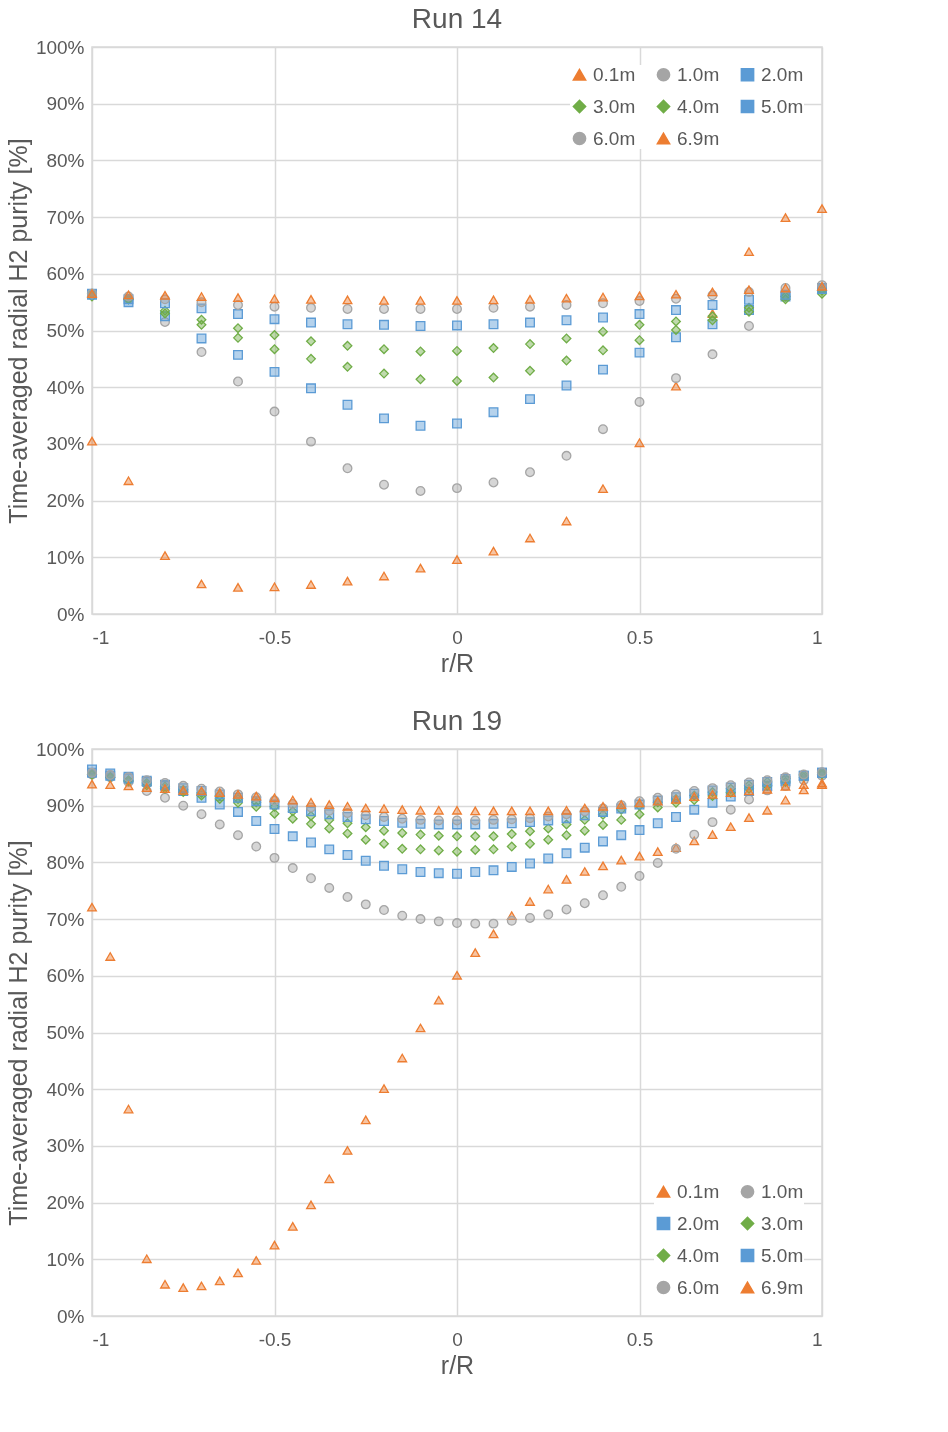 This screenshot has height=1432, width=948. What do you see at coordinates (457, 18) in the screenshot?
I see `chart-title: Run 14` at bounding box center [457, 18].